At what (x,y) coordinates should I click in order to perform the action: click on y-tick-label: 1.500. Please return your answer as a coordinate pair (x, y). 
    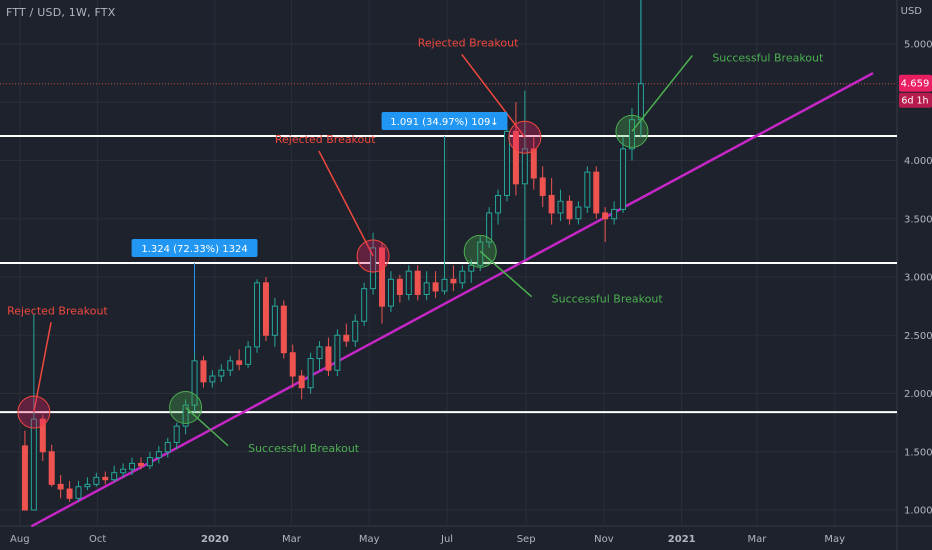
    Looking at the image, I should click on (918, 452).